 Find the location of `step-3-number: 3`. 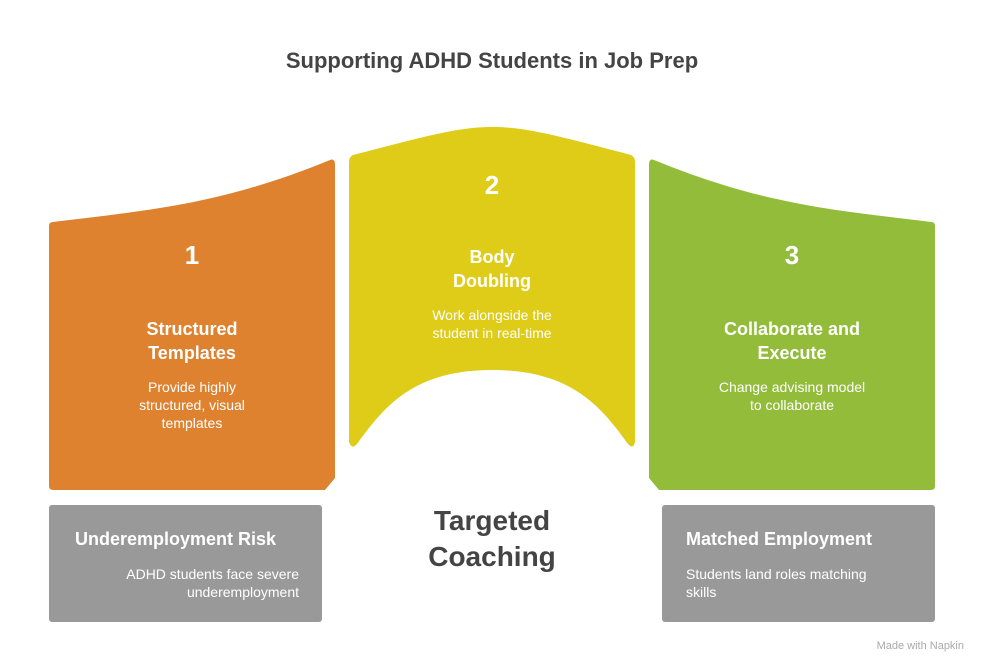

step-3-number: 3 is located at coordinates (792, 255).